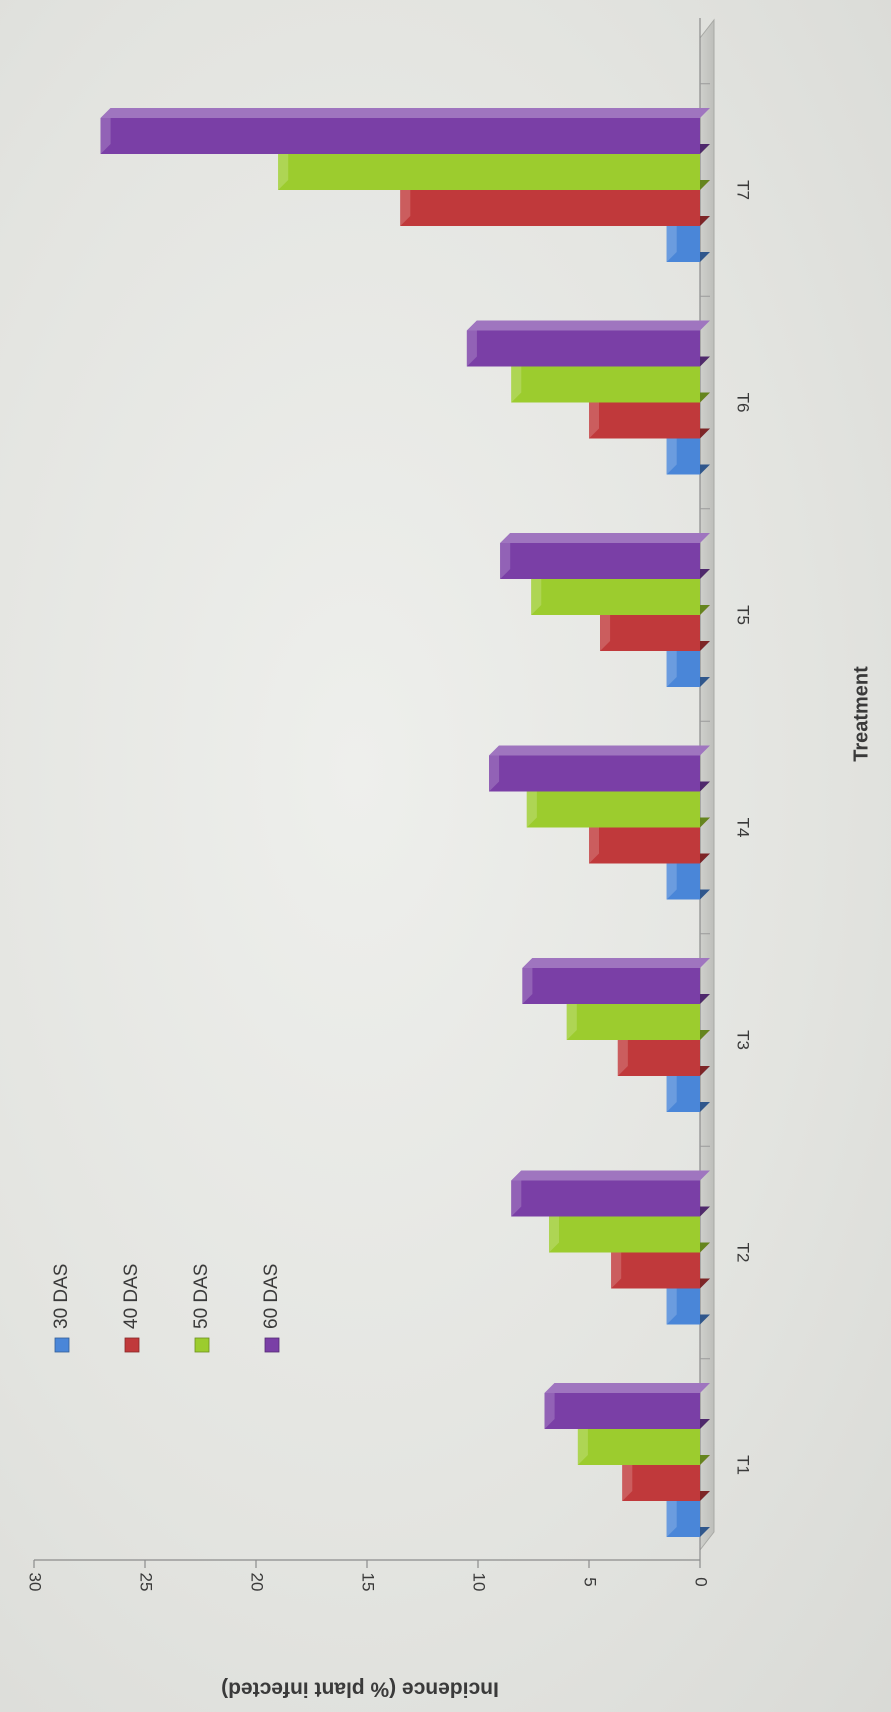 This screenshot has width=891, height=1712. Describe the element at coordinates (743, 403) in the screenshot. I see `category-label: T6` at that location.